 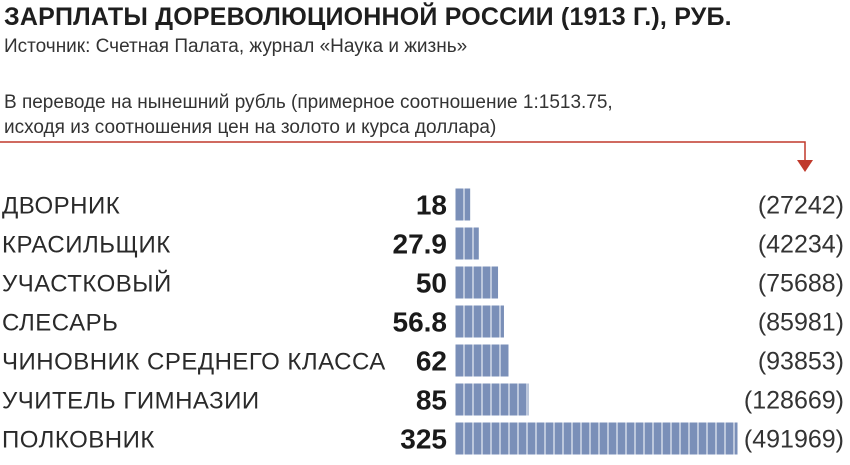 I want to click on category-label: КРАСИЛЬЩИК, so click(x=86, y=245).